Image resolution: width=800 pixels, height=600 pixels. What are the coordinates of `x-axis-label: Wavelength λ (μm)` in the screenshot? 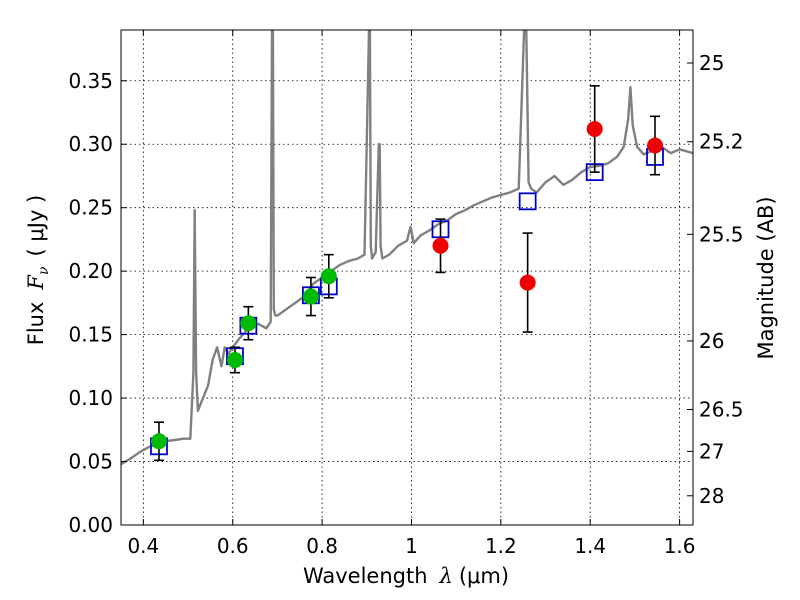 It's located at (406, 576).